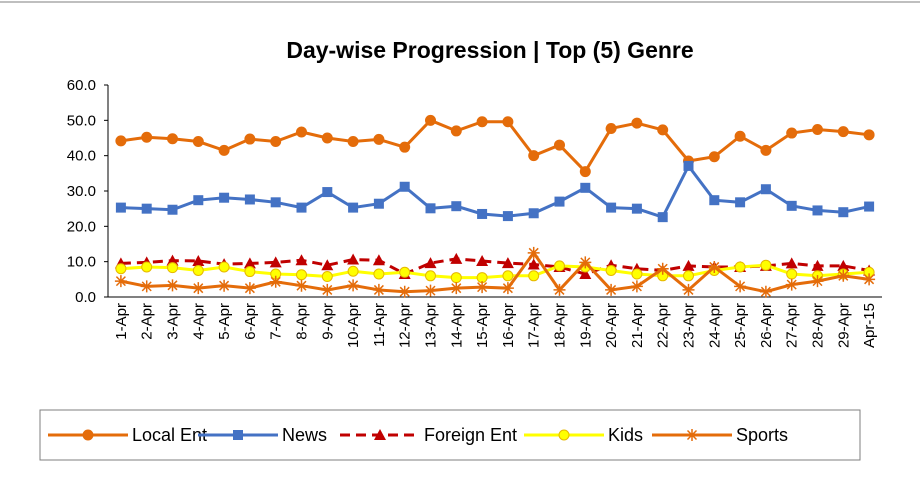  What do you see at coordinates (792, 325) in the screenshot?
I see `x-tick-label: 27-Apr` at bounding box center [792, 325].